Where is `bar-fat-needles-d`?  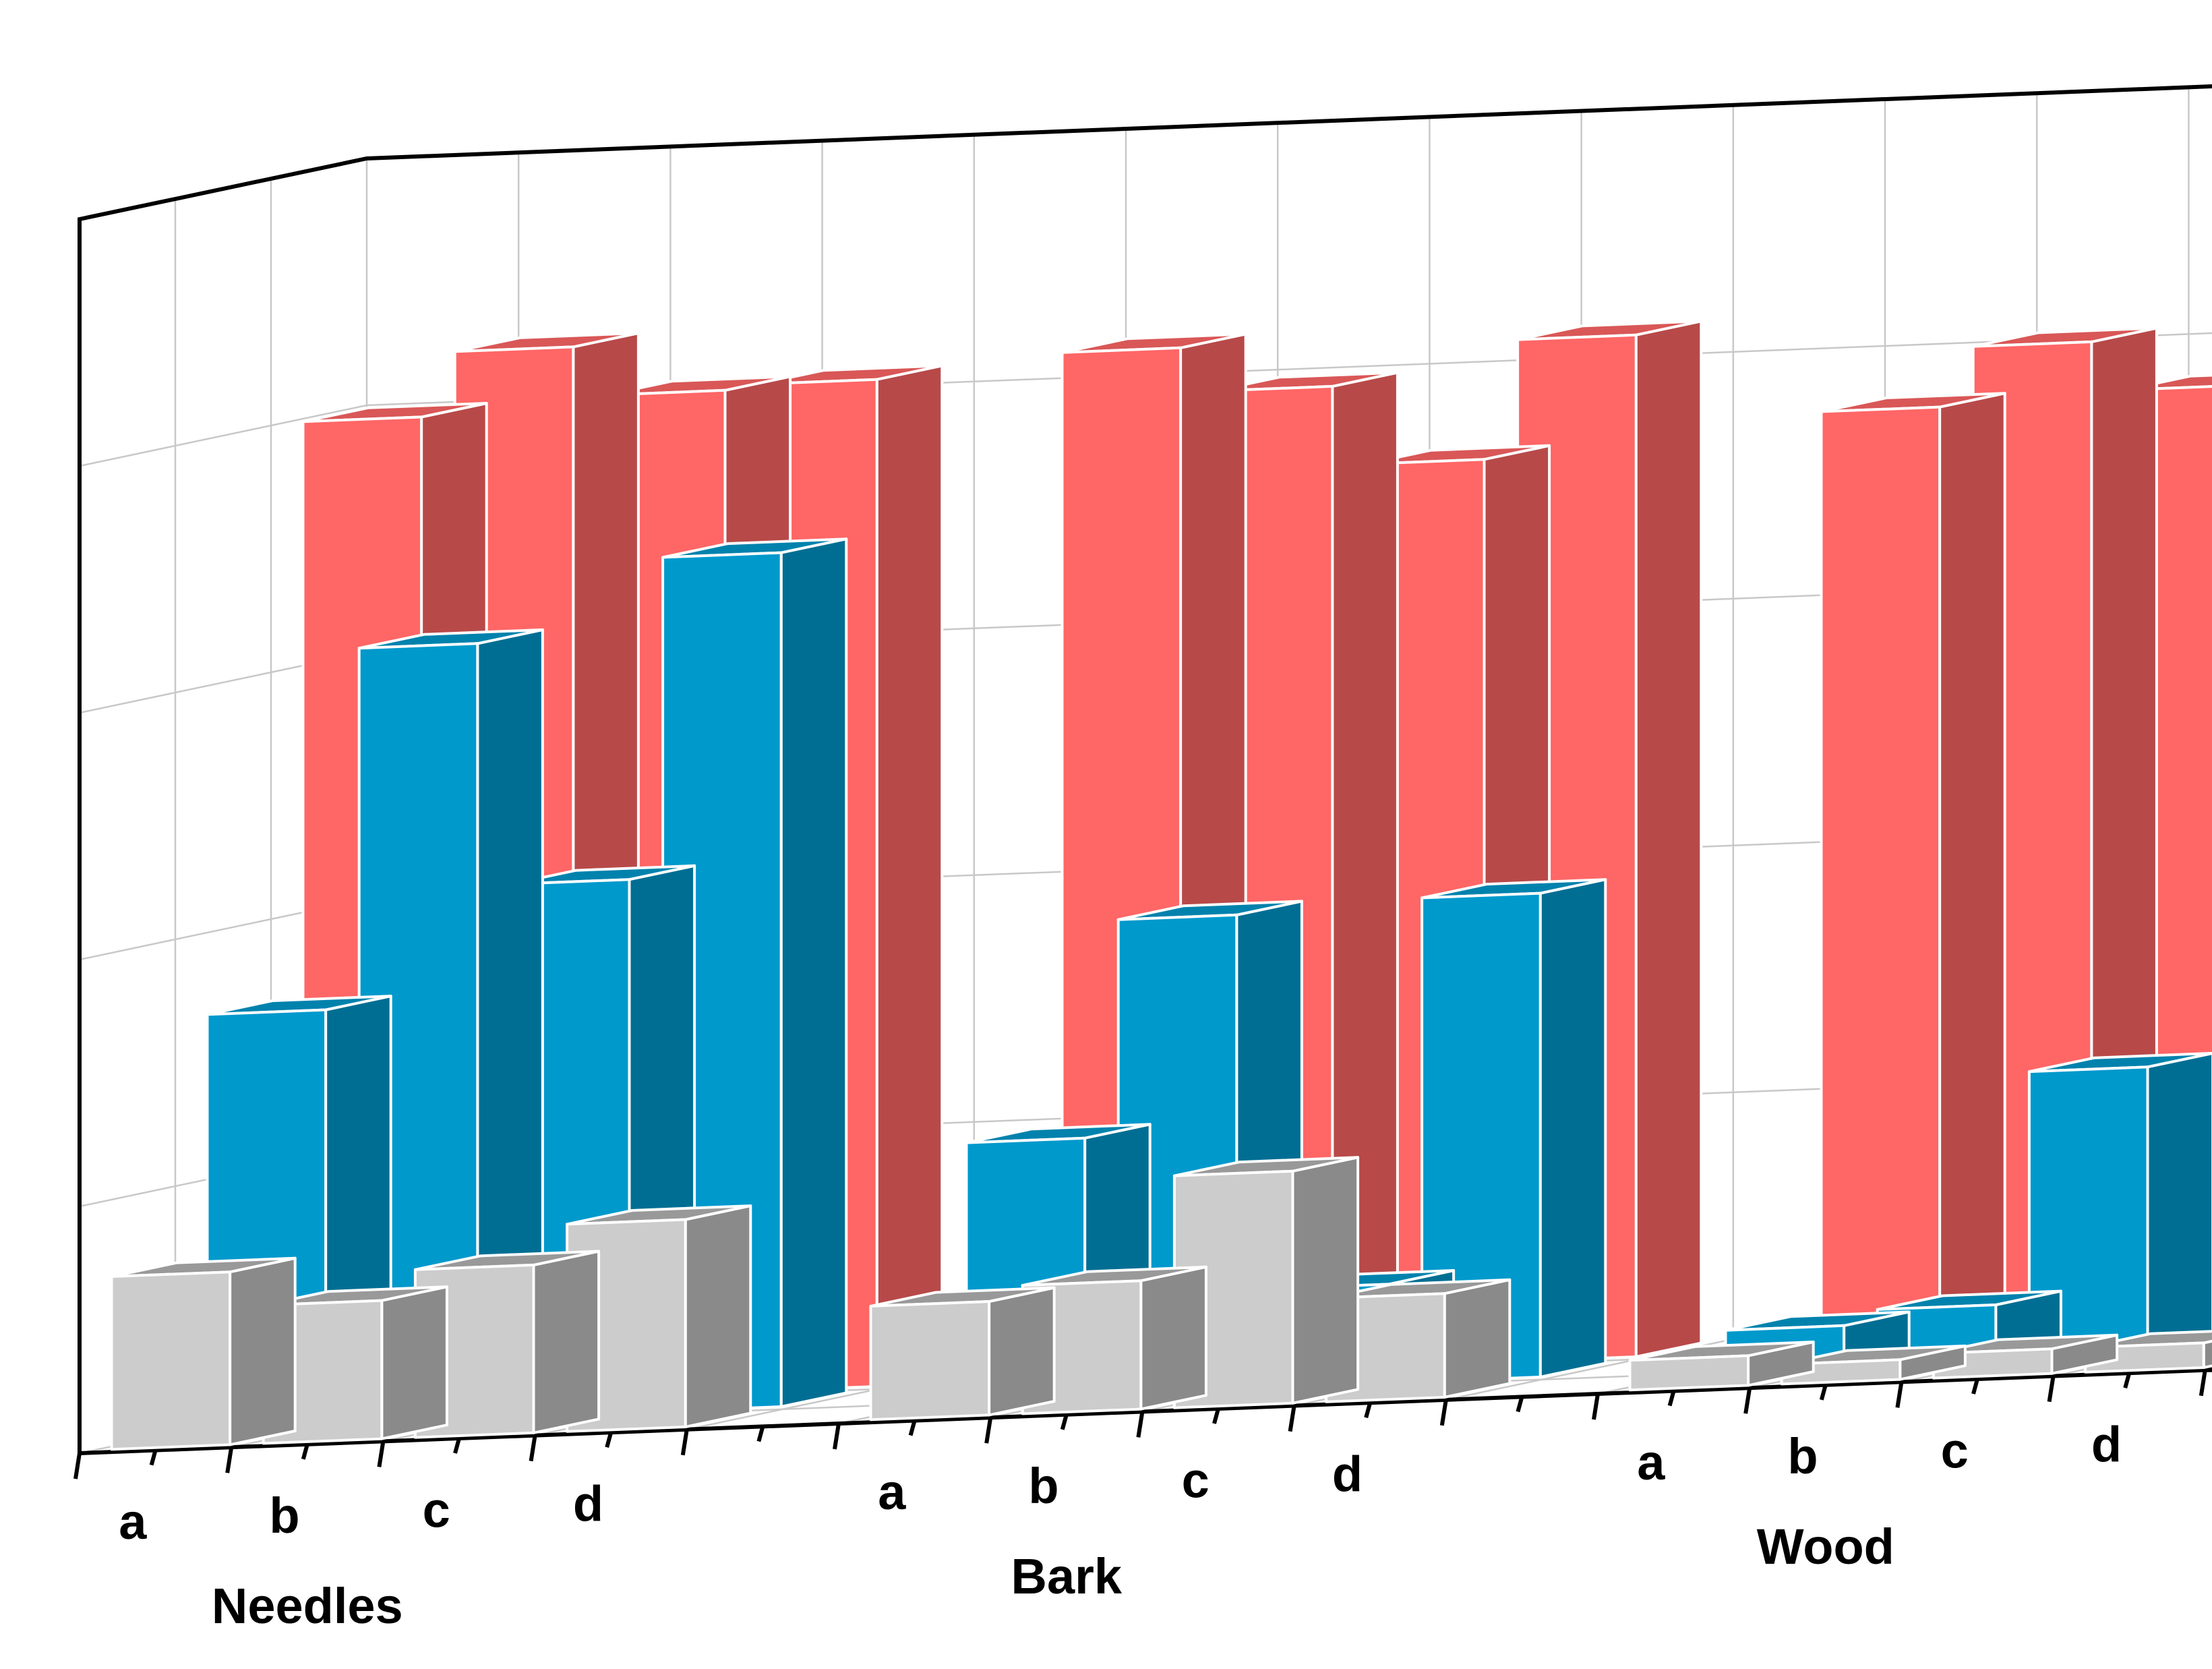 bar-fat-needles-d is located at coordinates (754, 975).